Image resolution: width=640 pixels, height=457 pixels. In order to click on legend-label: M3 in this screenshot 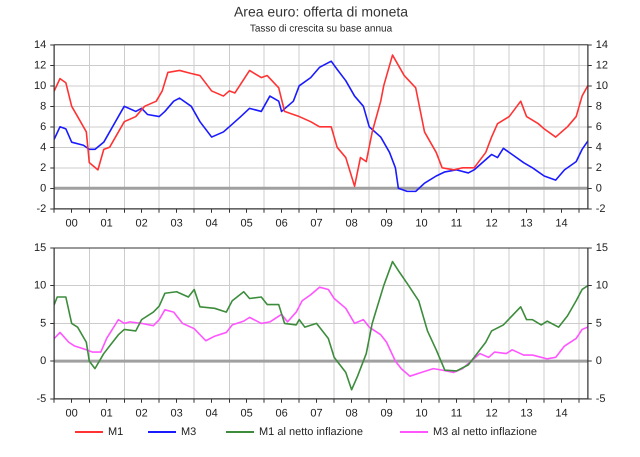, I will do `click(188, 432)`.